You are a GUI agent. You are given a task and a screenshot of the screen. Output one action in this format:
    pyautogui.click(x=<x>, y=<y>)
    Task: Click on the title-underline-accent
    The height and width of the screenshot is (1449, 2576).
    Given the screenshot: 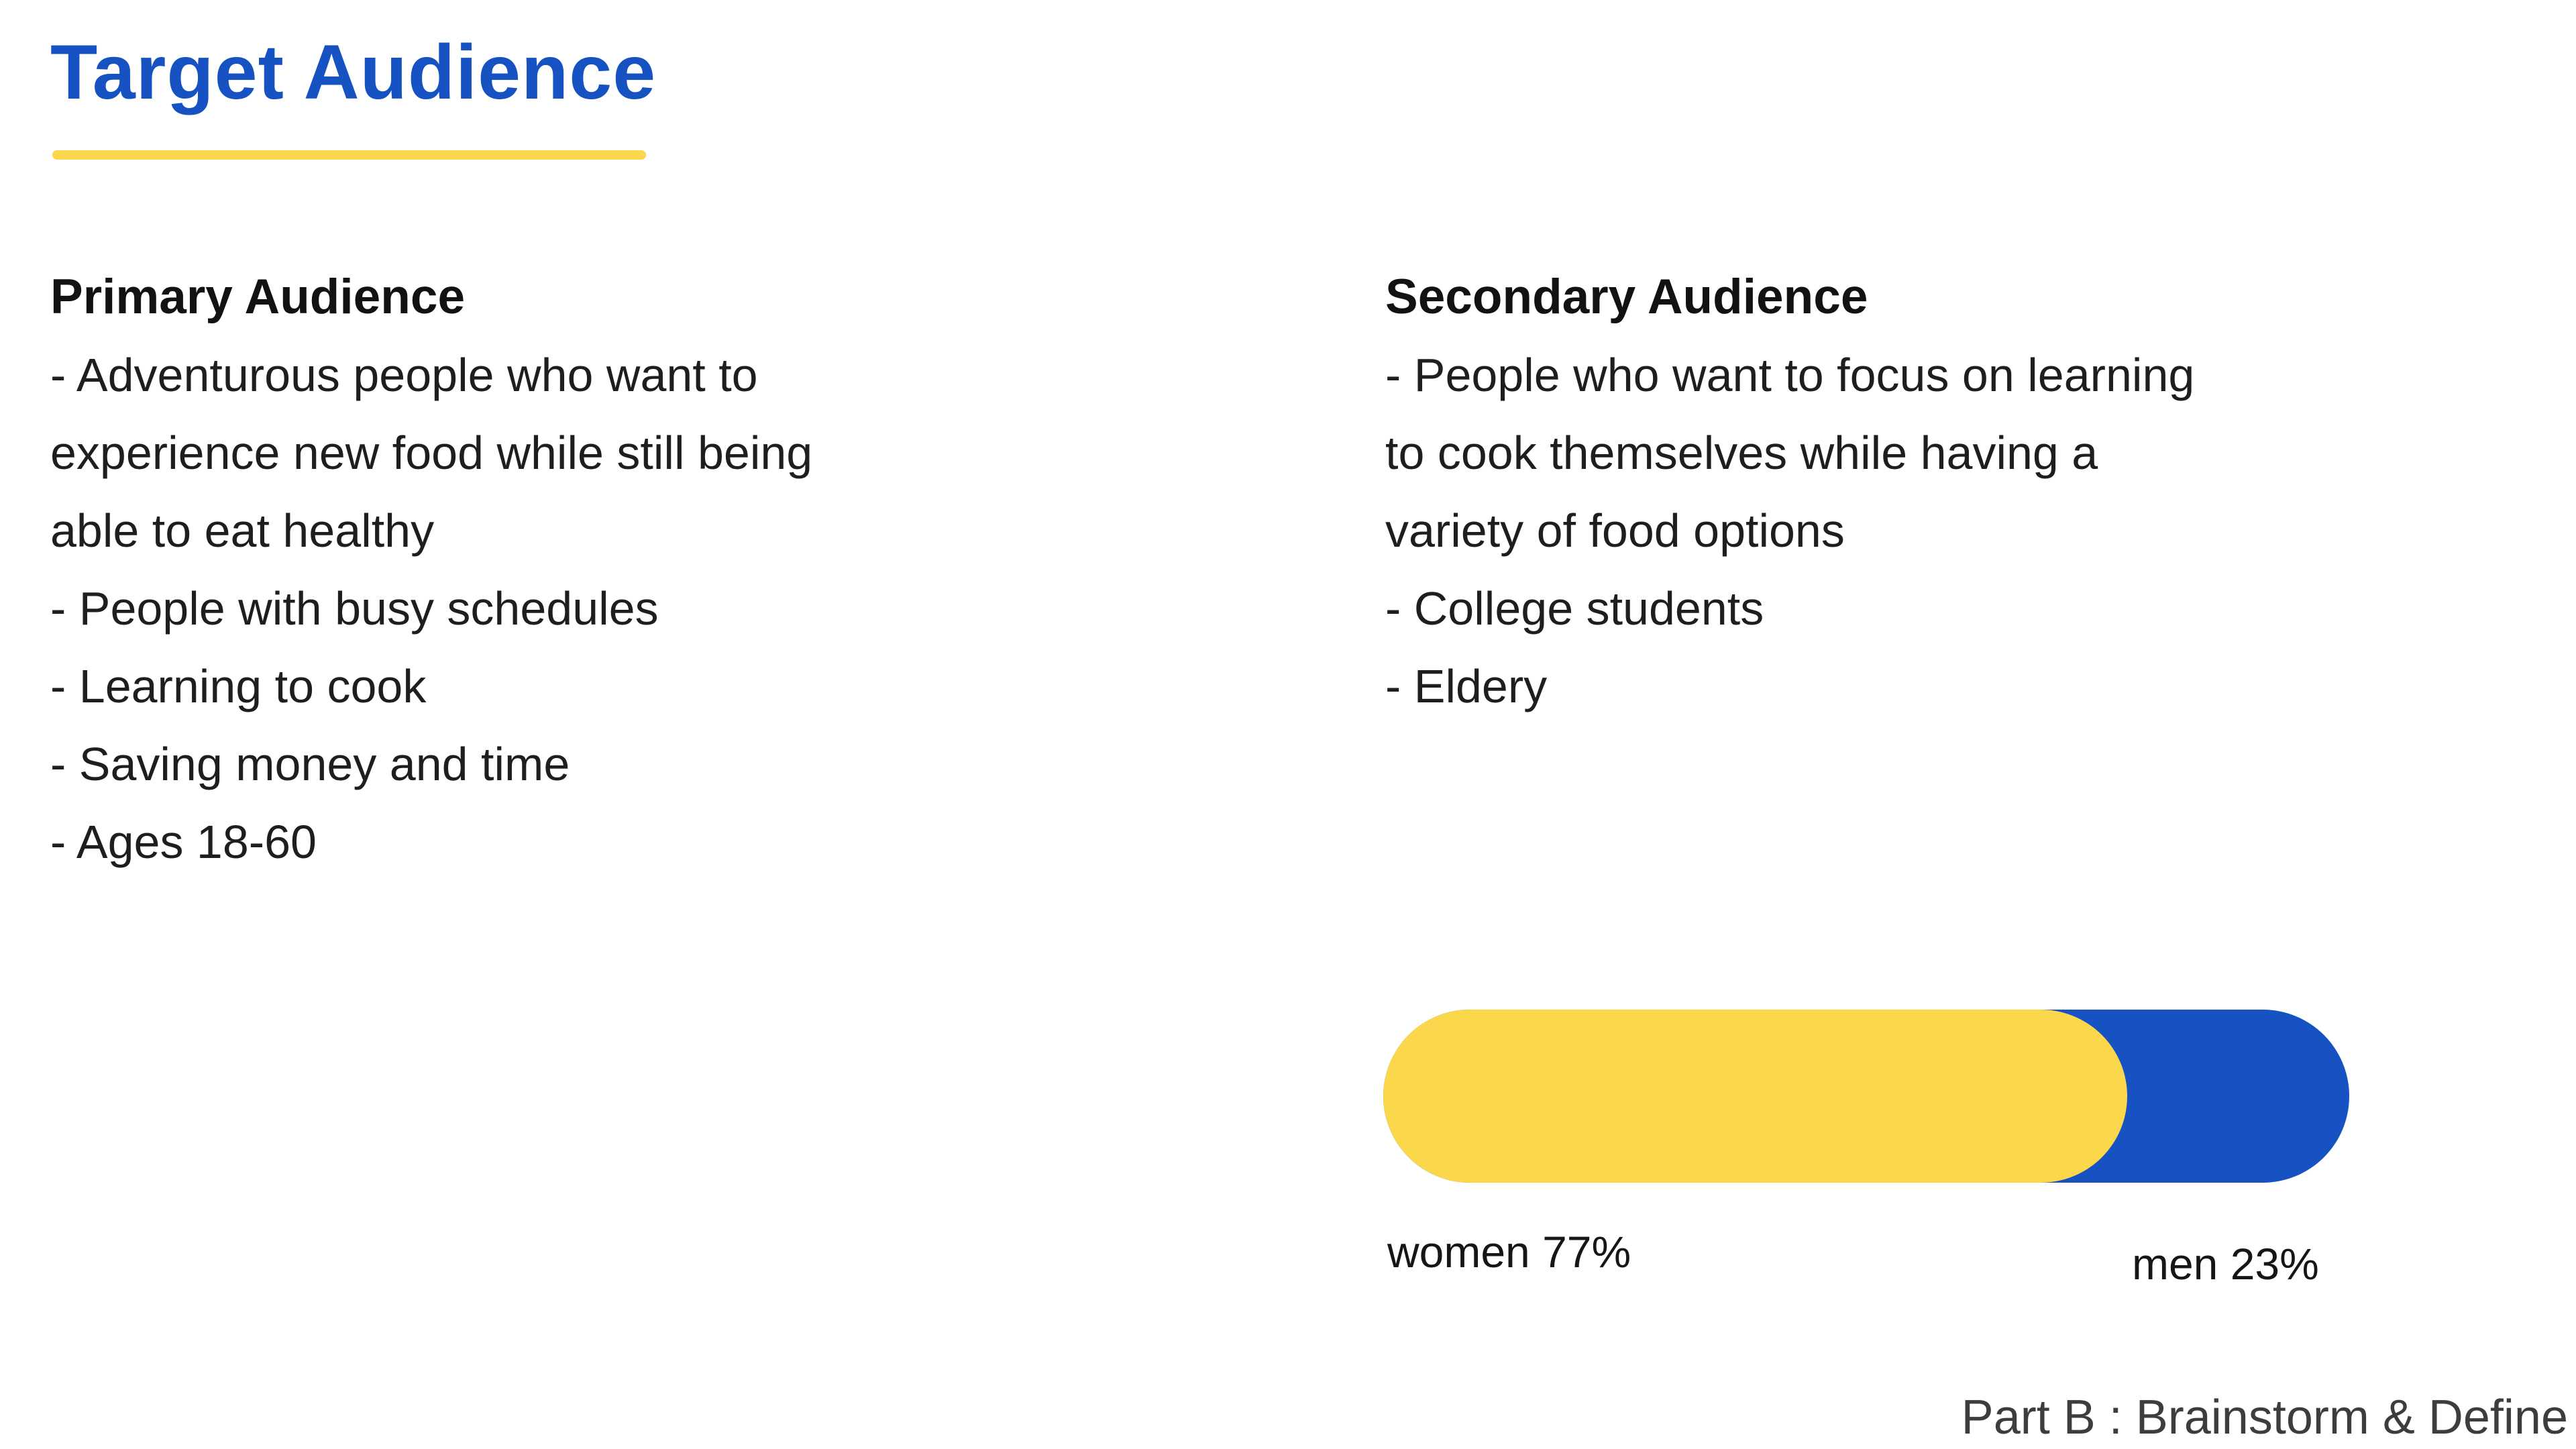 What is the action you would take?
    pyautogui.click(x=349, y=155)
    